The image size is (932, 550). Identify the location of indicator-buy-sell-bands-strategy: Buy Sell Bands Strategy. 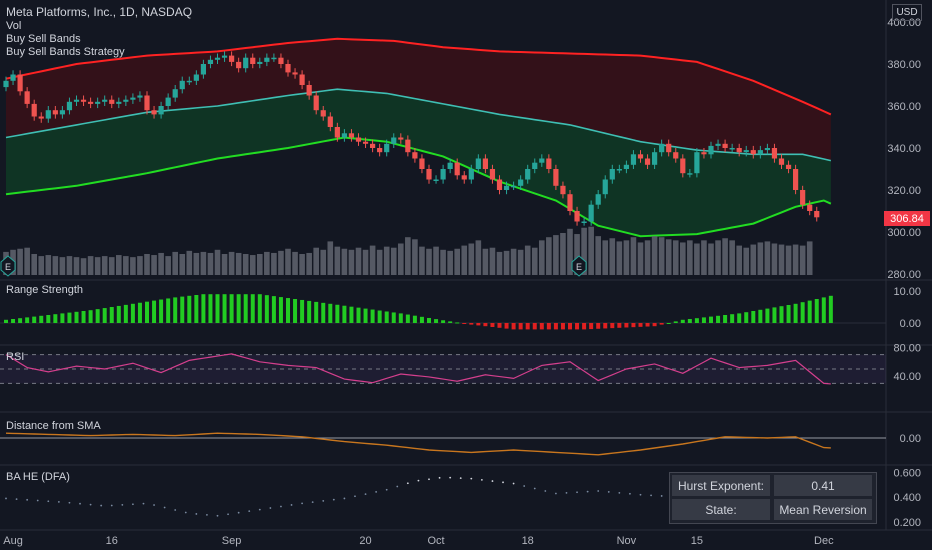
(65, 52).